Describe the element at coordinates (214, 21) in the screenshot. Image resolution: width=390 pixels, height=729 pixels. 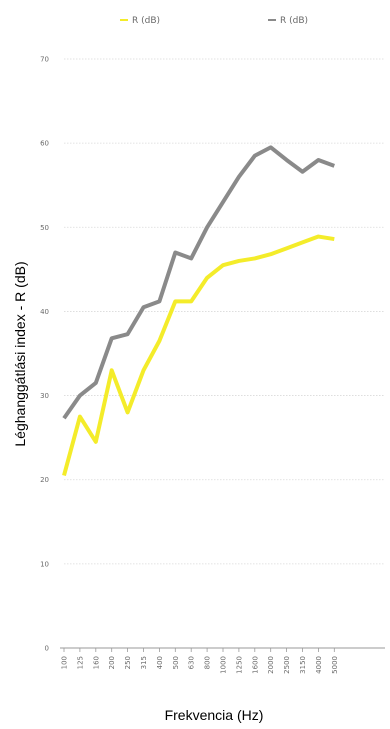
I see `legend: R (dB) R (dB)` at that location.